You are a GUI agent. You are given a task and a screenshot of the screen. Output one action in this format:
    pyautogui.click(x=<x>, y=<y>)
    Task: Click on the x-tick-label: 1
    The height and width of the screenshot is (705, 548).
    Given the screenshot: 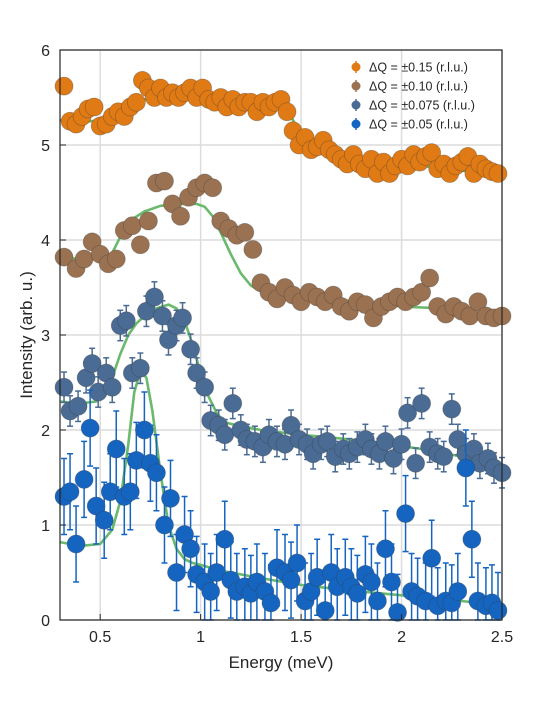 What is the action you would take?
    pyautogui.click(x=200, y=637)
    